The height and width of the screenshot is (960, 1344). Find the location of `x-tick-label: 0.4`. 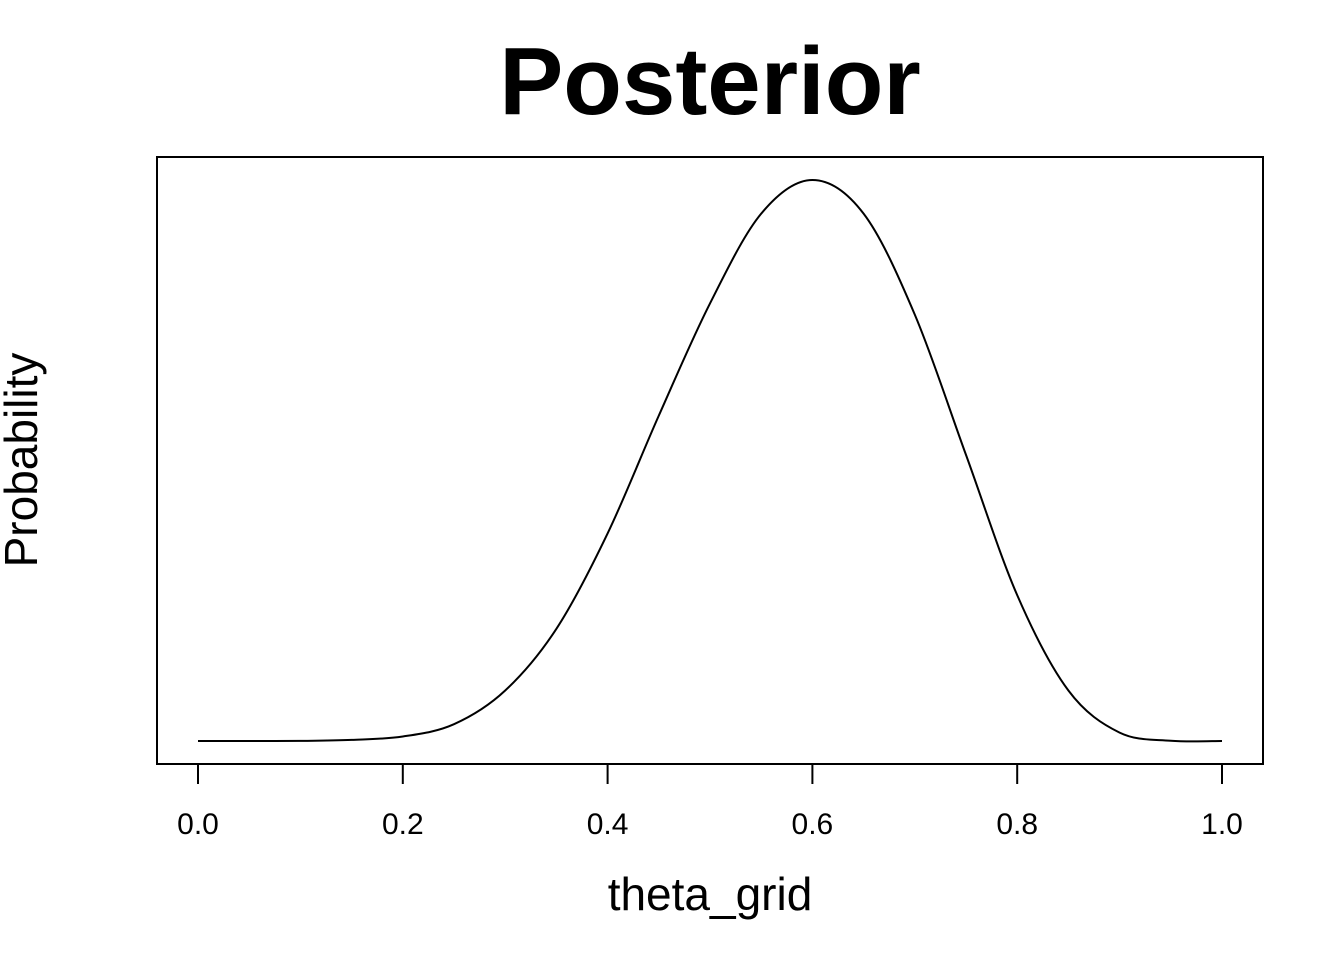

x-tick-label: 0.4 is located at coordinates (608, 824).